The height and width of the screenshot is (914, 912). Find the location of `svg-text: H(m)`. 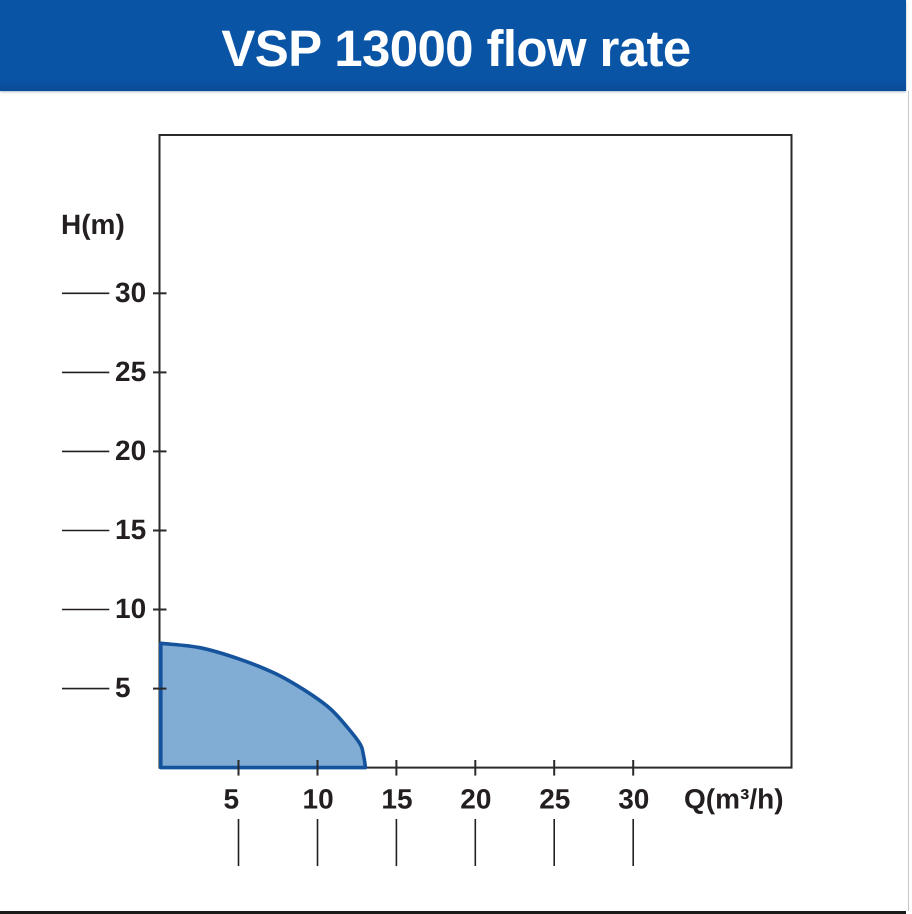

svg-text: H(m) is located at coordinates (93, 224).